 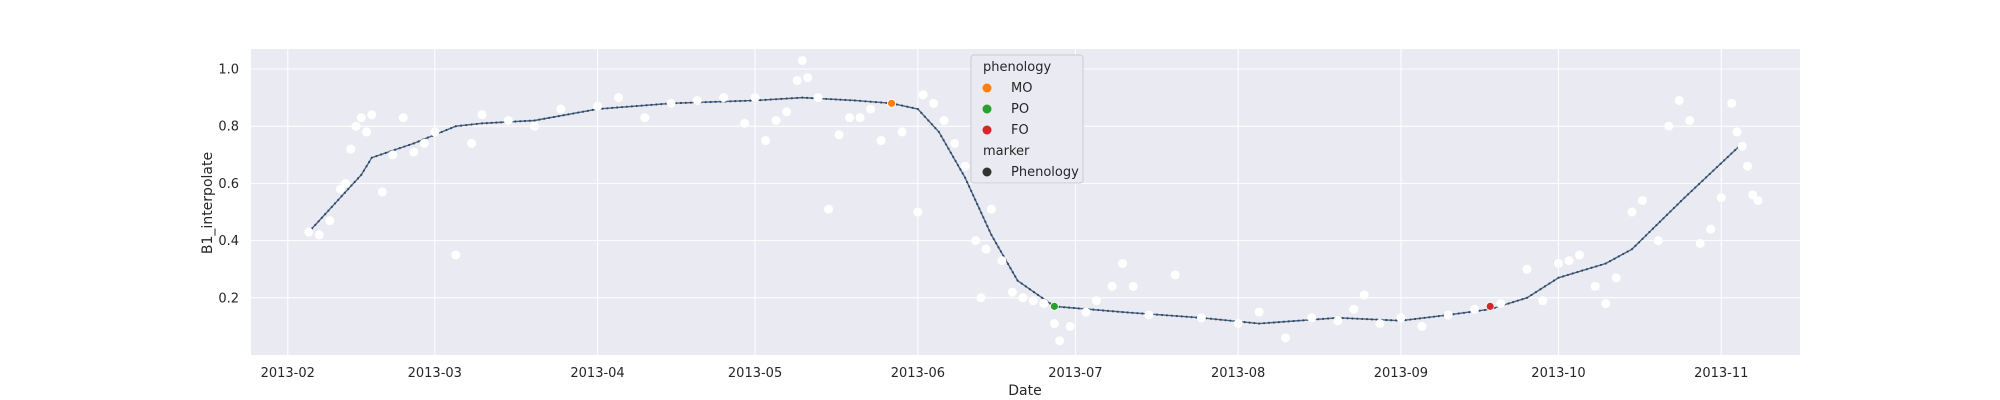 What do you see at coordinates (1490, 306) in the screenshot?
I see `phenology-point-fo` at bounding box center [1490, 306].